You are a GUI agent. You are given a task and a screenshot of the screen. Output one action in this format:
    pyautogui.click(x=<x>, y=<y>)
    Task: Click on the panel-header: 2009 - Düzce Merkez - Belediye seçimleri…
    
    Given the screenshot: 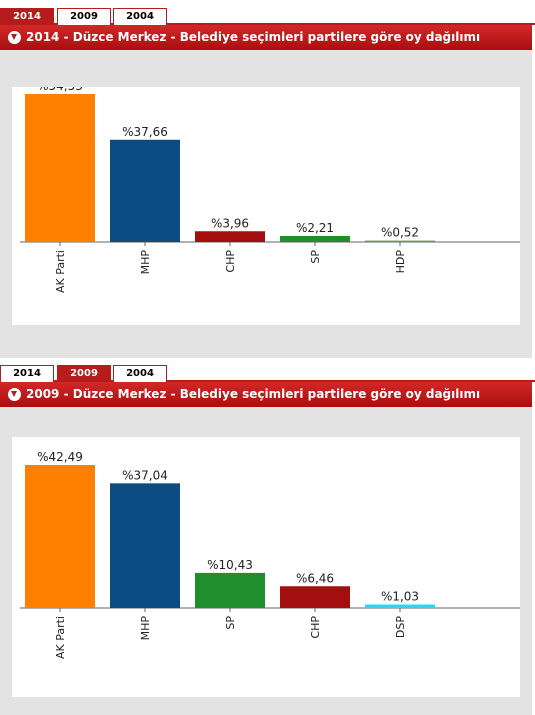 What is the action you would take?
    pyautogui.click(x=266, y=394)
    